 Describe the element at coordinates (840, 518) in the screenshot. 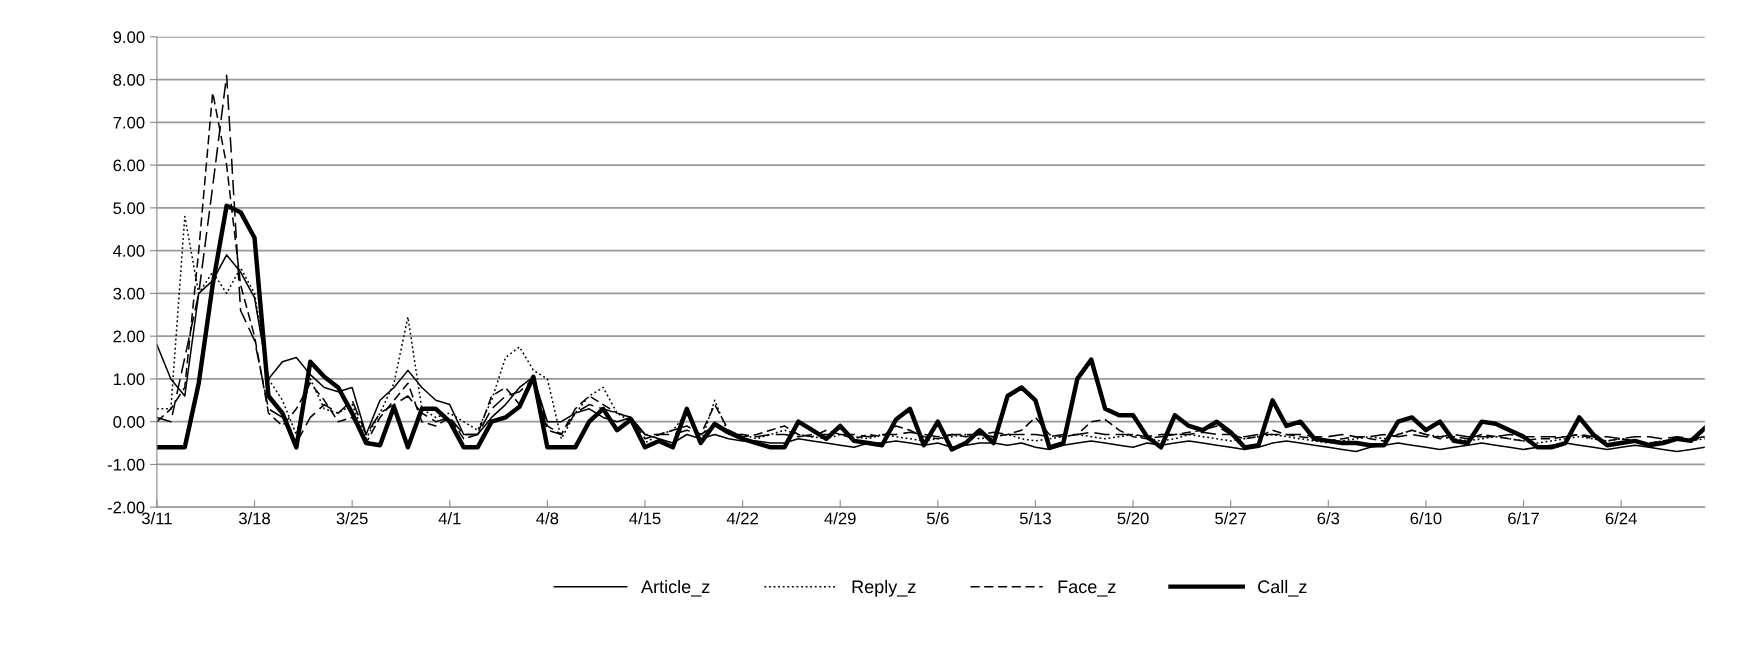

I see `x-tick-label: 4/29` at that location.